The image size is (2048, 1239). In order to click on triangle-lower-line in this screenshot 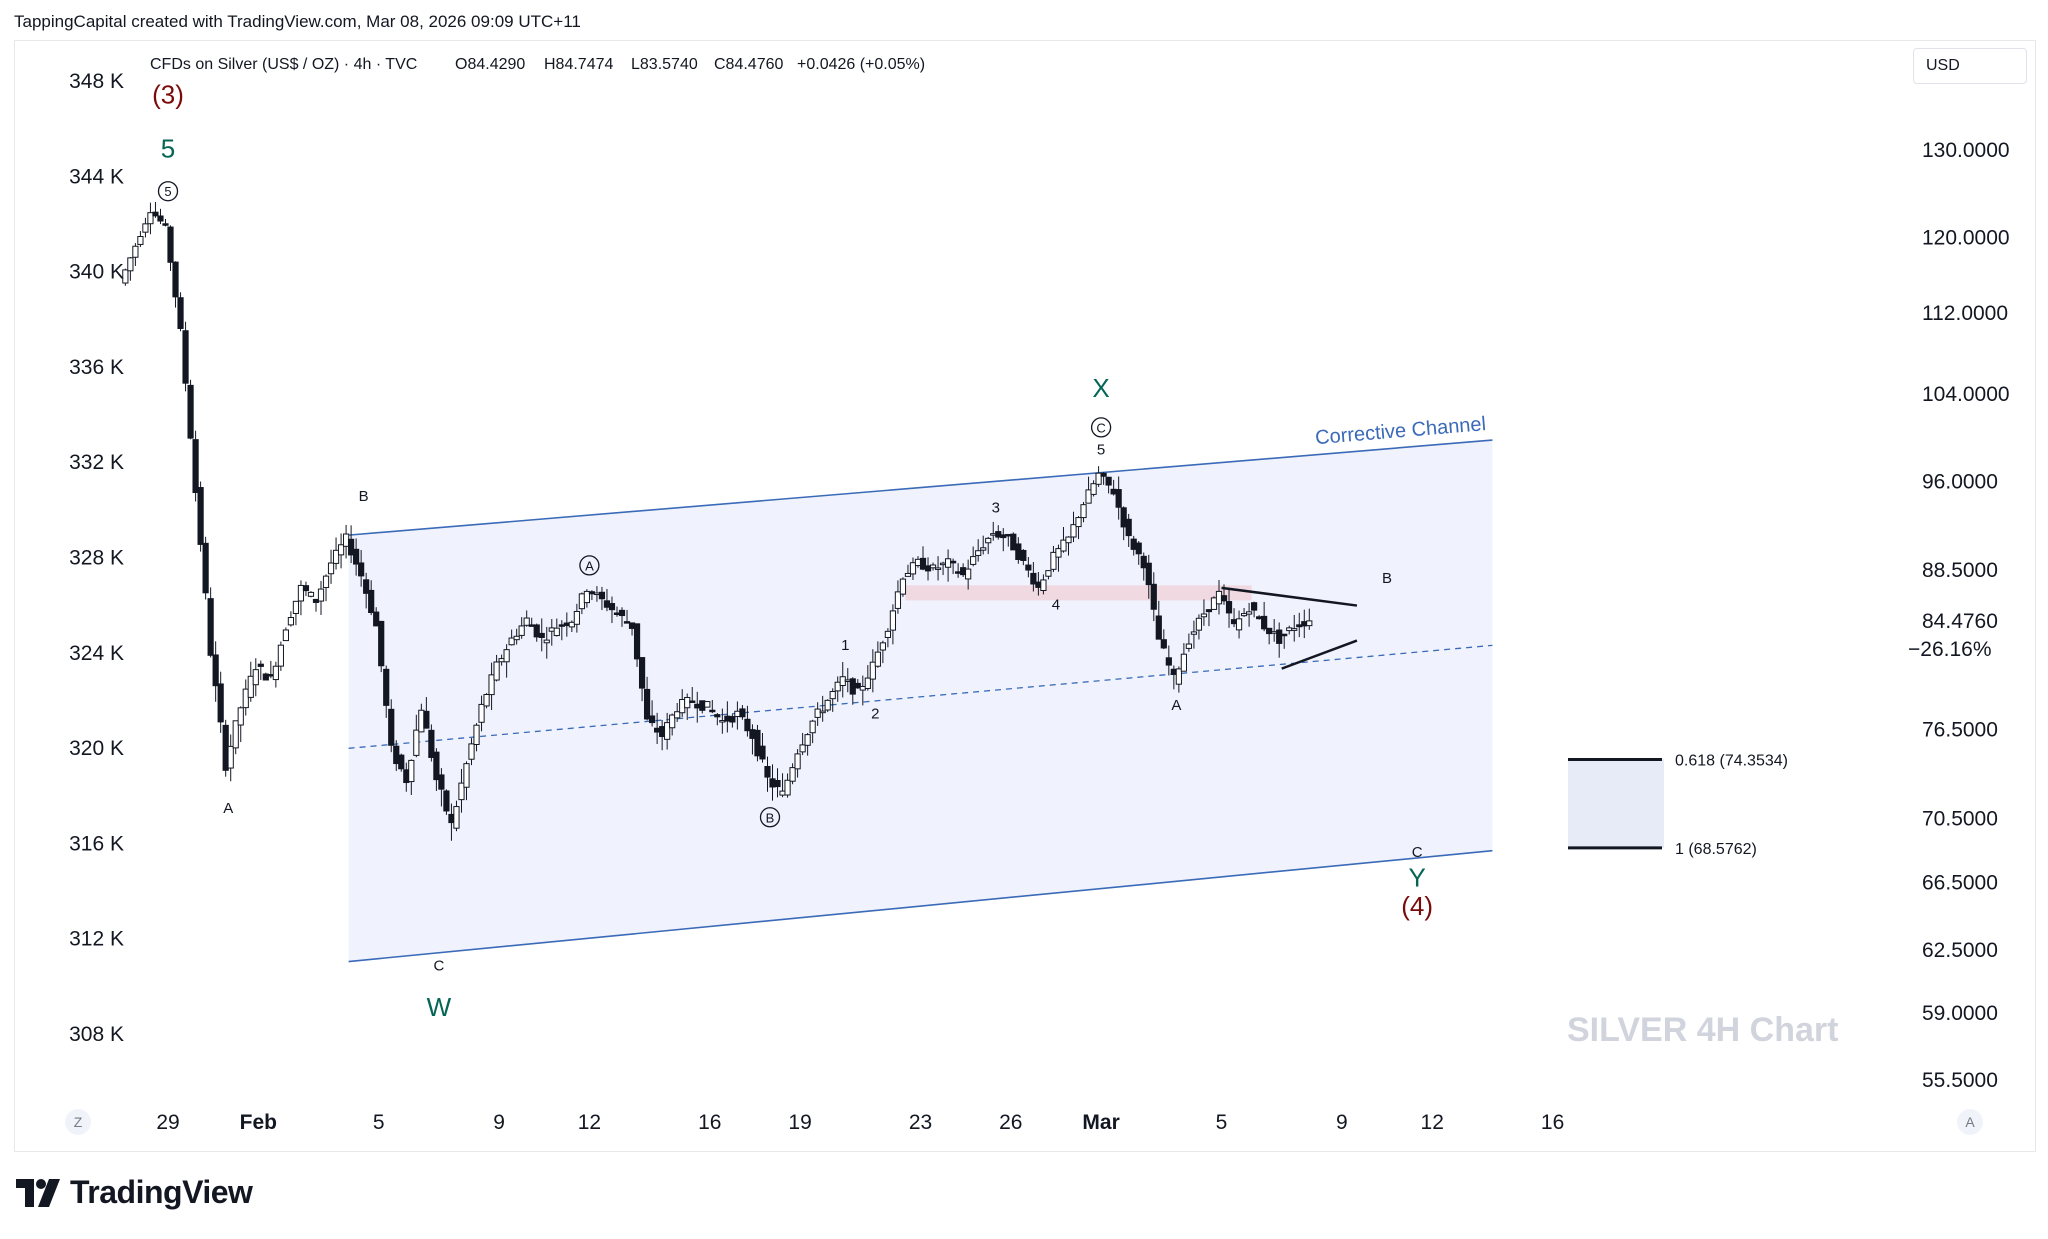, I will do `click(1319, 654)`.